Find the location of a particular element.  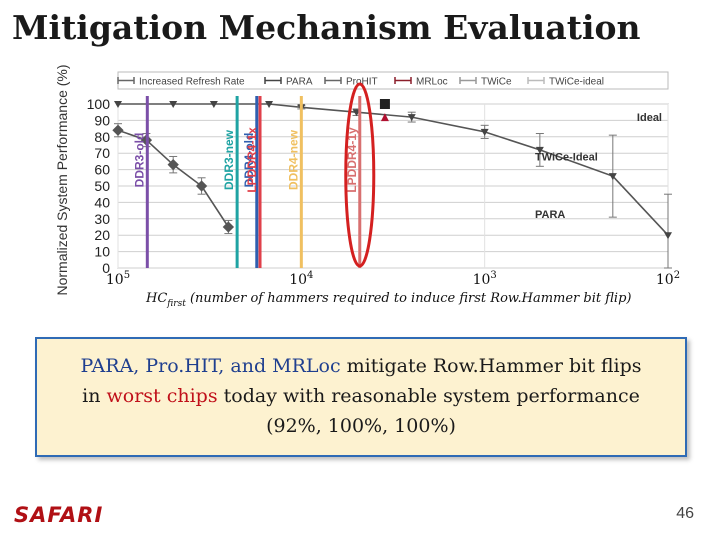

annotation-ideal: Ideal is located at coordinates (649, 118).